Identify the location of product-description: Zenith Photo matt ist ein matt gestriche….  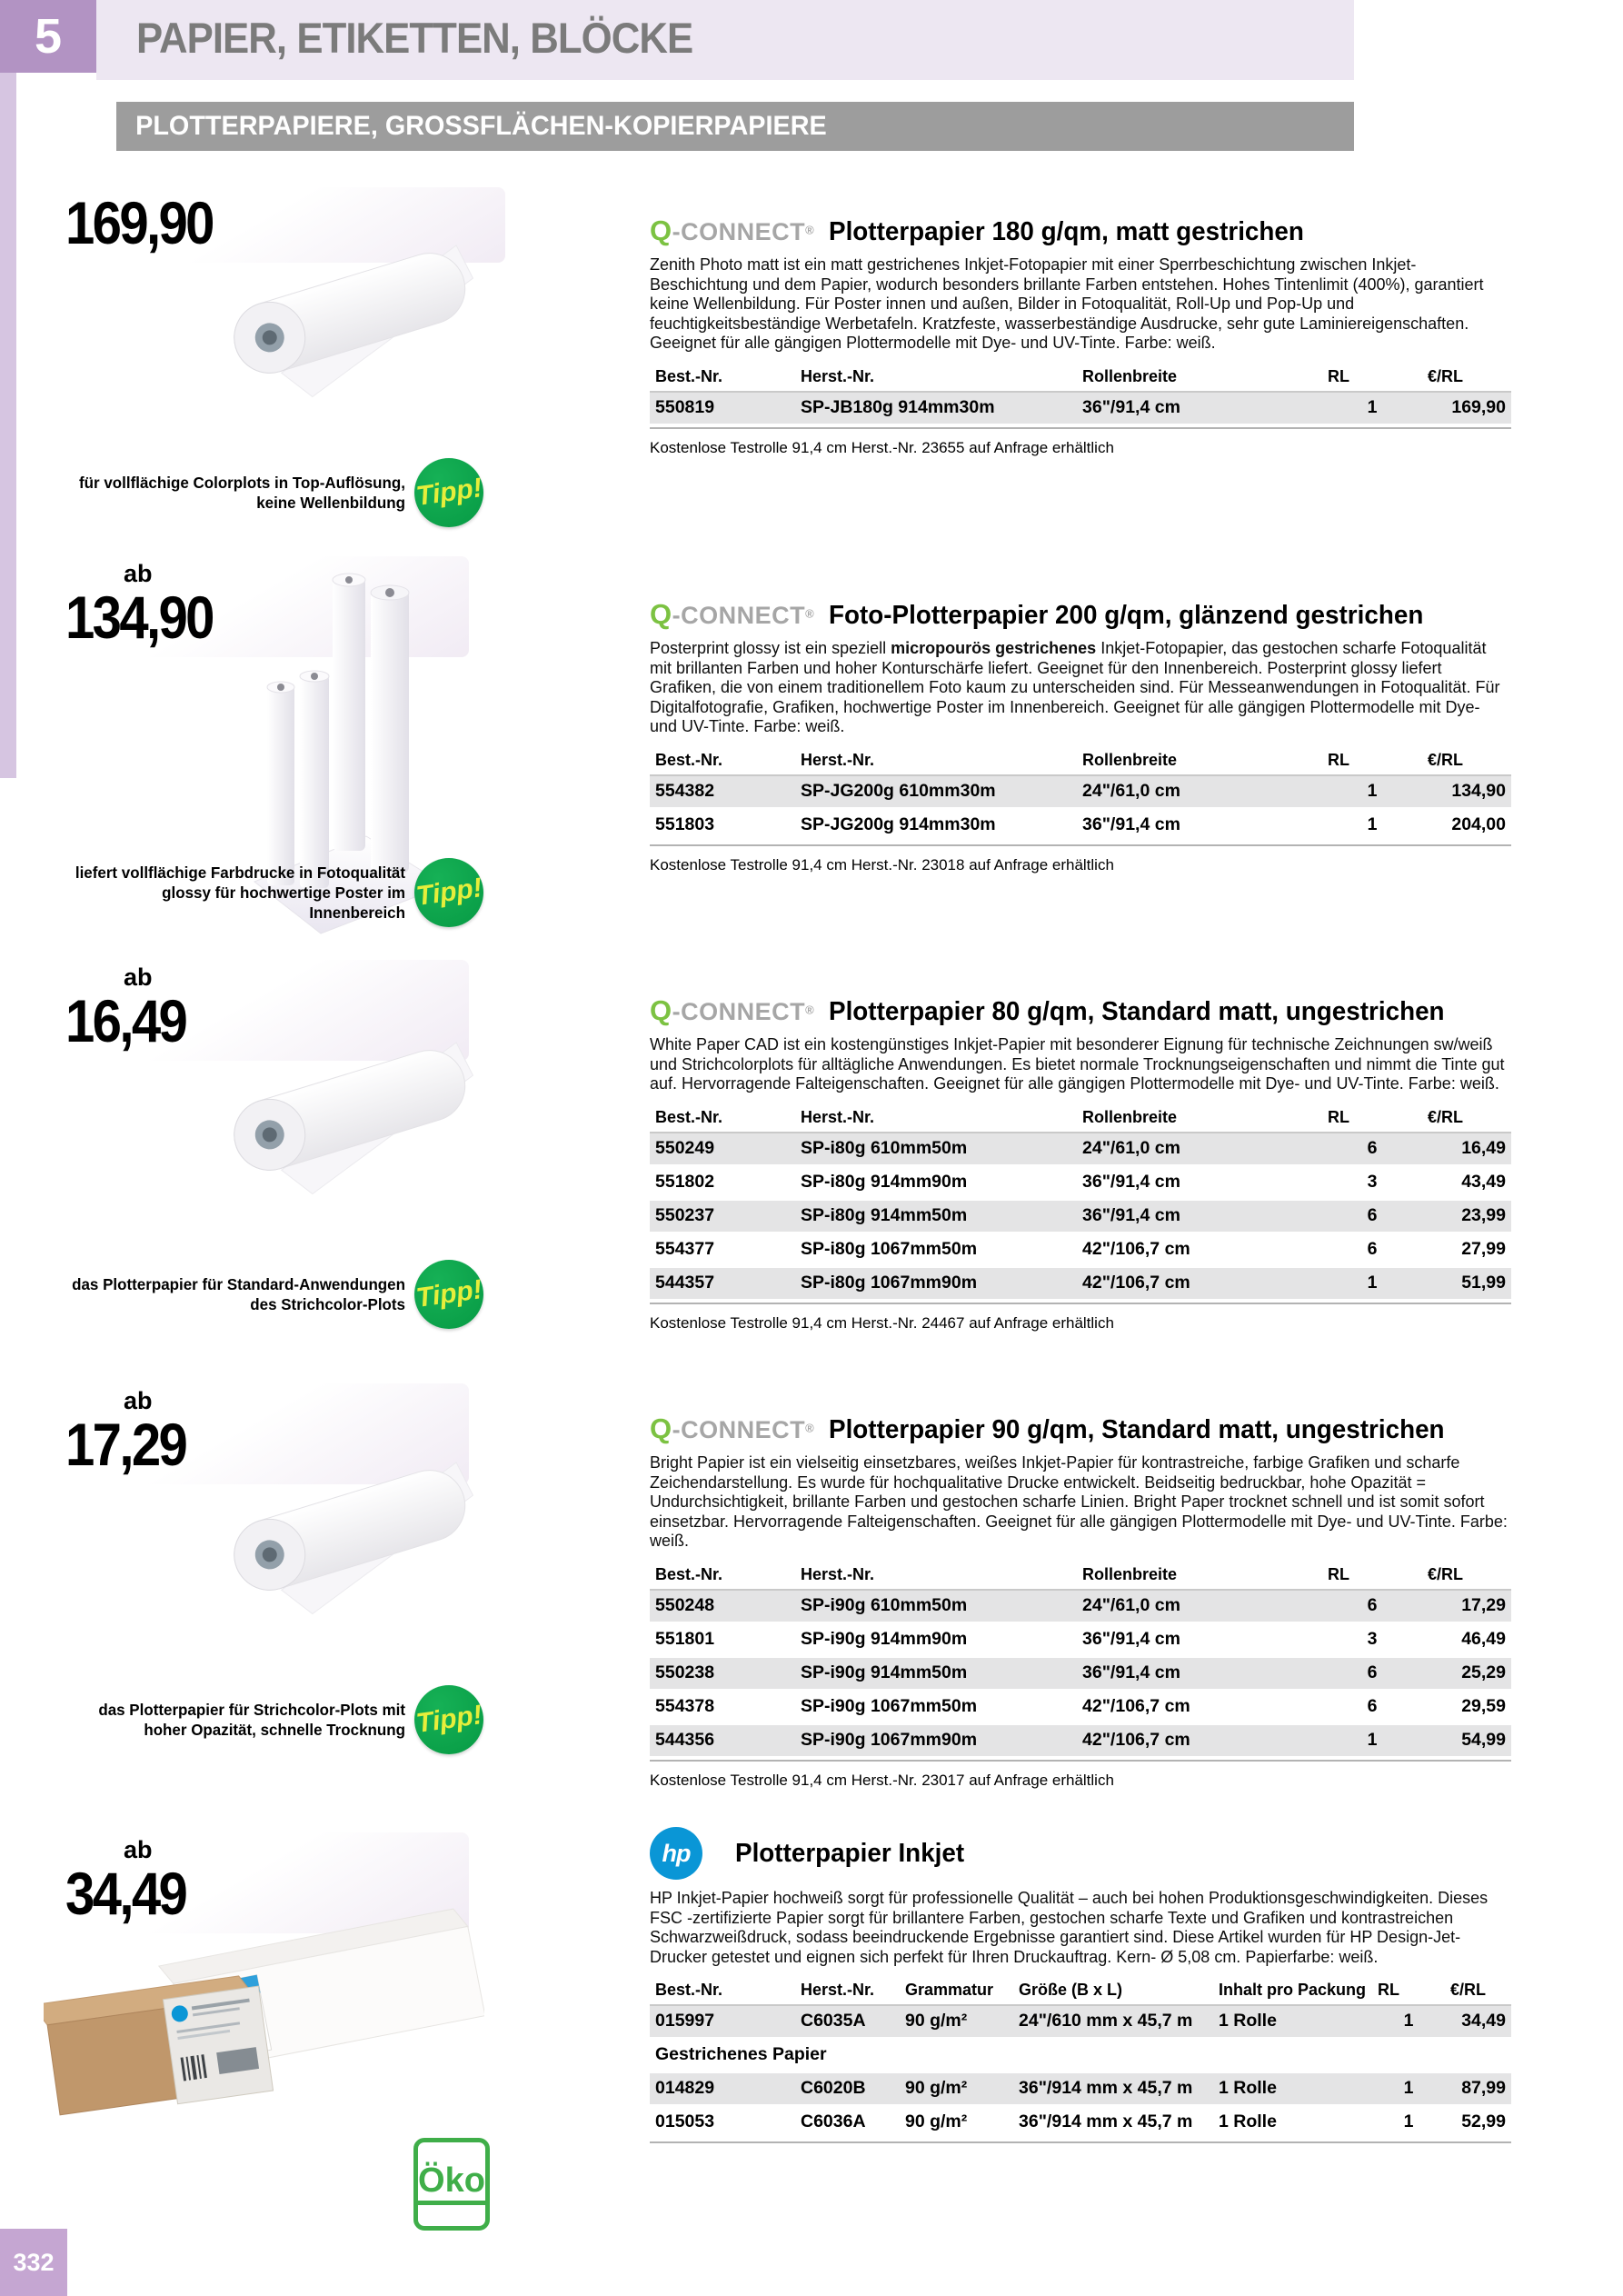
(1067, 303).